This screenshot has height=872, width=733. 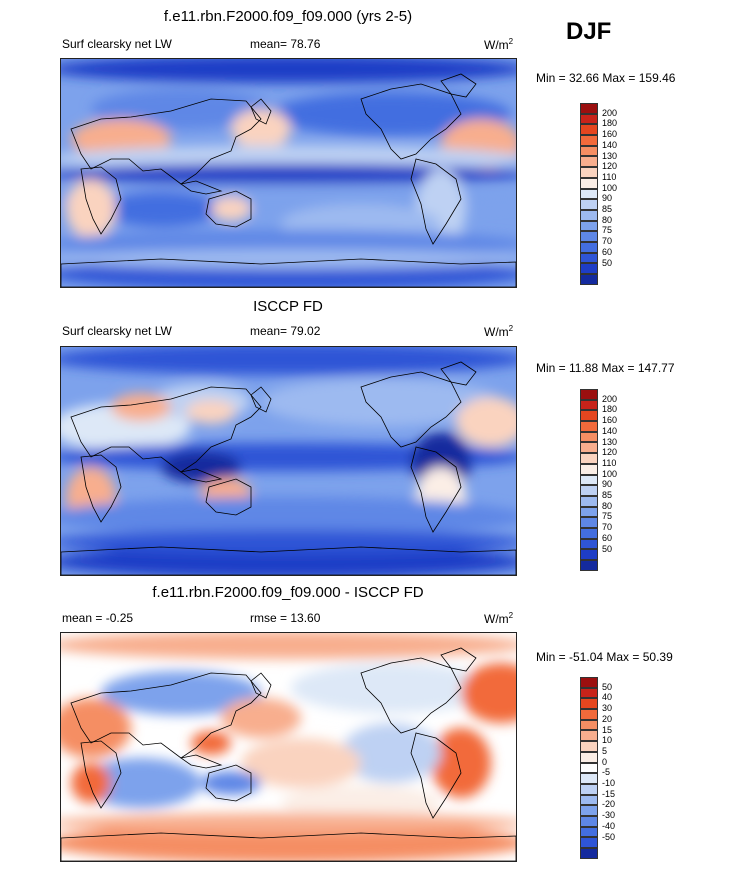 I want to click on panel1-colorbar: 200 180 160 140 130 120 110 100 90 85 80 75 70 60 50, so click(x=598, y=194).